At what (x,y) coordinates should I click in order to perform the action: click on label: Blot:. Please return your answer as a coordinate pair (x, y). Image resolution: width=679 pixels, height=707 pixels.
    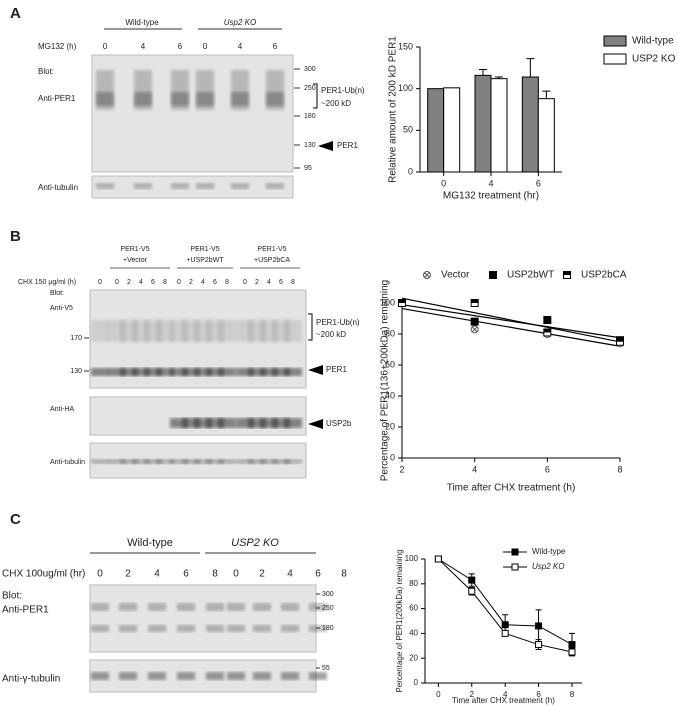
    Looking at the image, I should click on (46, 71).